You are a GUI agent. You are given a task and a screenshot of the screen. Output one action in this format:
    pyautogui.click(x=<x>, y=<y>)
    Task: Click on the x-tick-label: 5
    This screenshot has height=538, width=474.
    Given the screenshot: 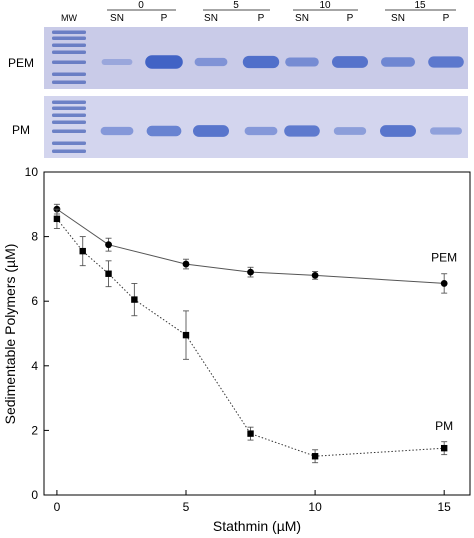 What is the action you would take?
    pyautogui.click(x=186, y=507)
    